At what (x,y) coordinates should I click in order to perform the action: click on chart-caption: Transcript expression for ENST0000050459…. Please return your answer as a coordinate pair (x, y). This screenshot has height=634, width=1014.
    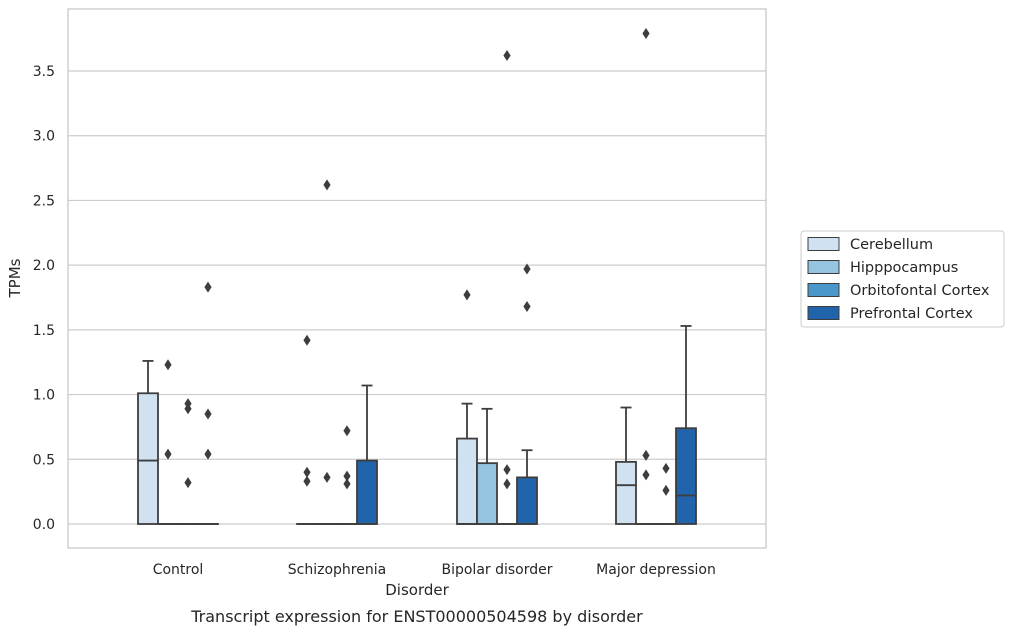
    Looking at the image, I should click on (416, 616).